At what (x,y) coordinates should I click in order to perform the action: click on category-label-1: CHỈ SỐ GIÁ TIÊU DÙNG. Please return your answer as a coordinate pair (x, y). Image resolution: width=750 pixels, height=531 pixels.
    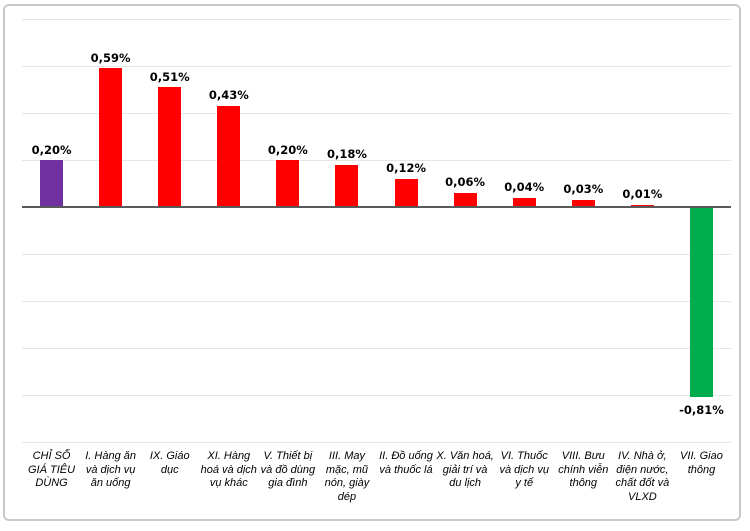
    Looking at the image, I should click on (52, 469).